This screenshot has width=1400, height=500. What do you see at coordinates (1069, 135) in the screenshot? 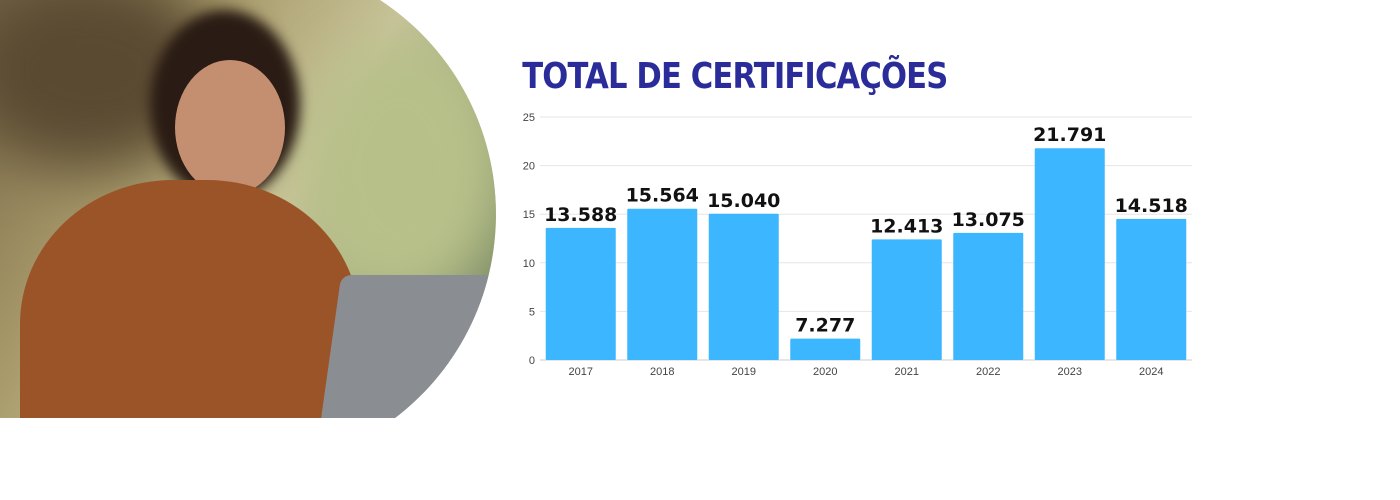
I see `data-label: 21.791` at bounding box center [1069, 135].